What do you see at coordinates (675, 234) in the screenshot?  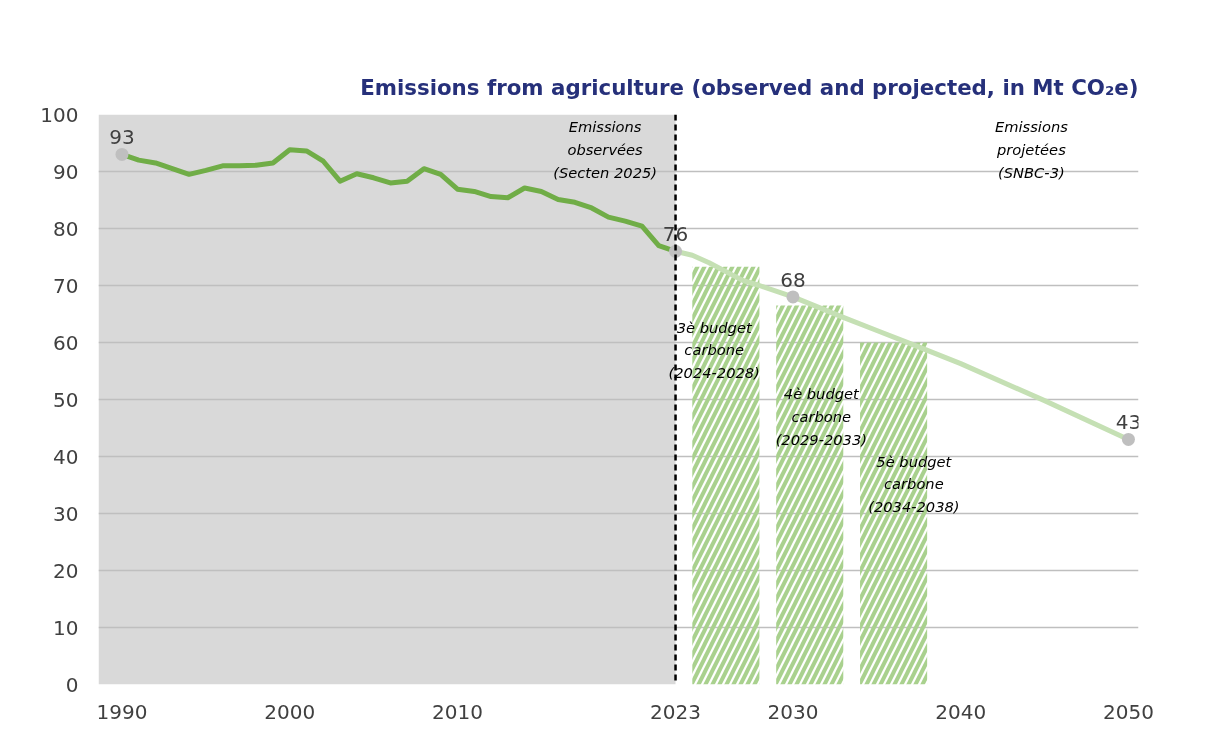 I see `data-label: 76` at bounding box center [675, 234].